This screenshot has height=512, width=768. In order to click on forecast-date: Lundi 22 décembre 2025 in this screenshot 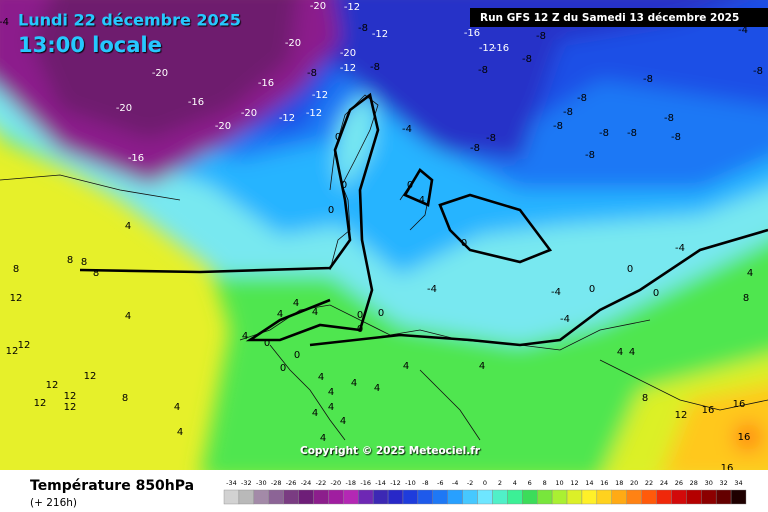, I will do `click(129, 20)`.